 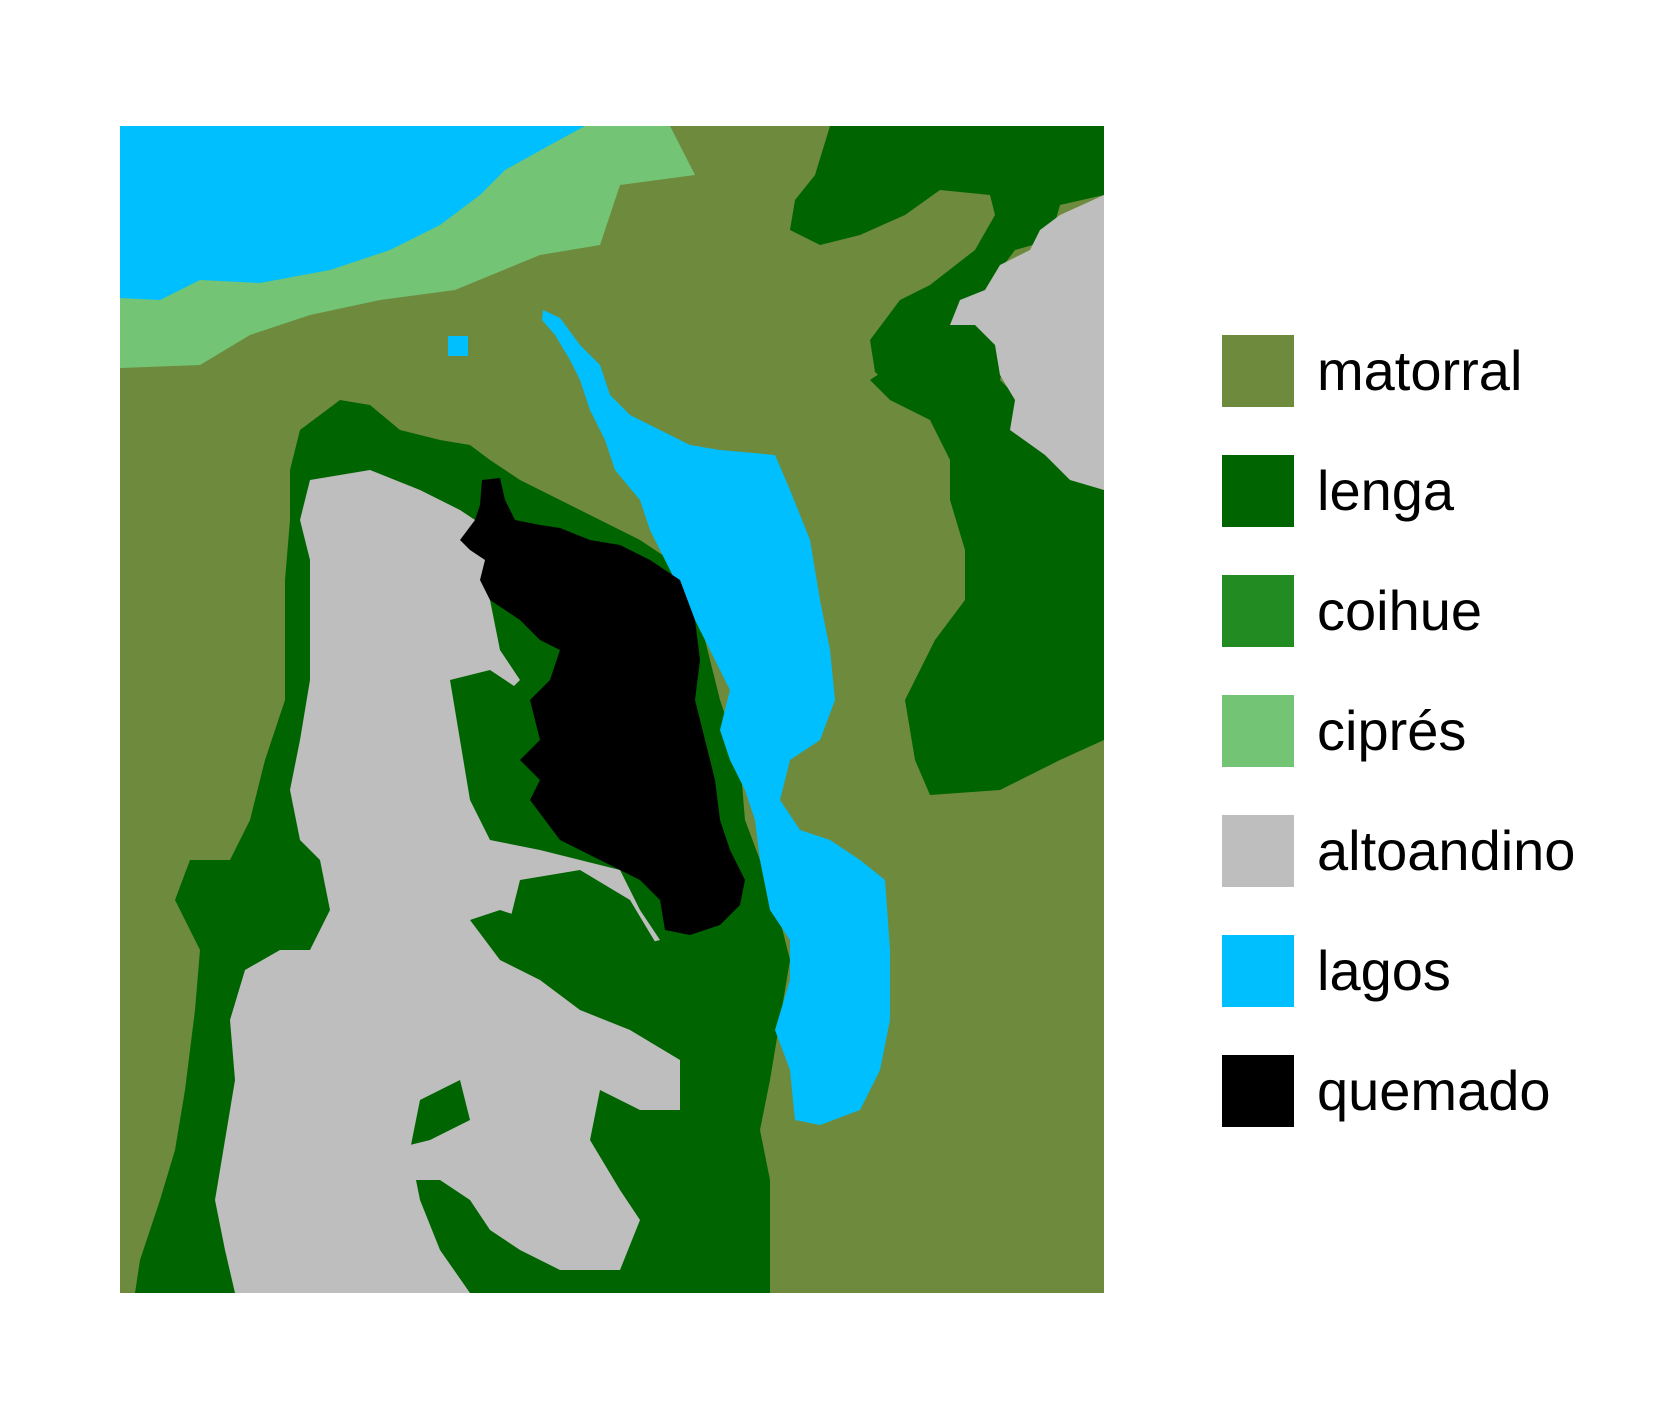 What do you see at coordinates (987, 532) in the screenshot?
I see `lenga-region-east` at bounding box center [987, 532].